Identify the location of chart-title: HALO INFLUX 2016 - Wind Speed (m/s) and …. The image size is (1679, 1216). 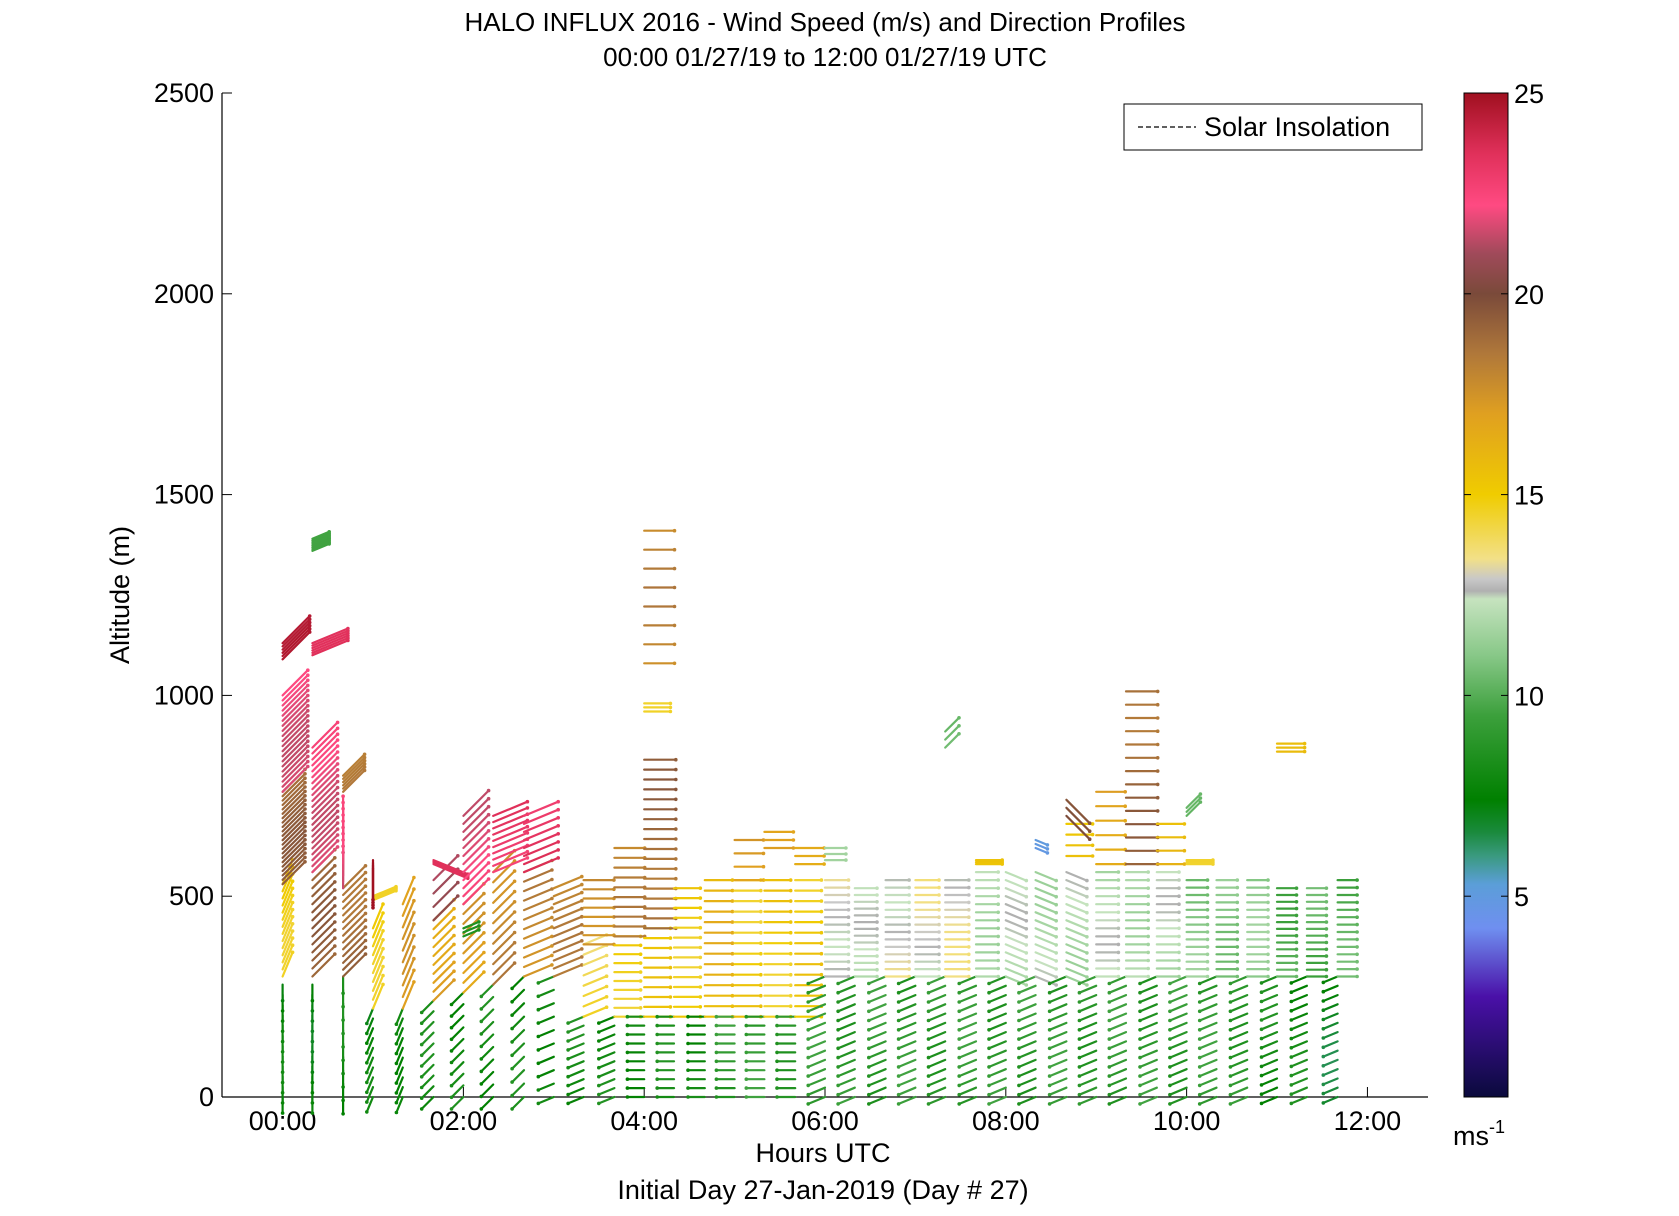
(824, 22).